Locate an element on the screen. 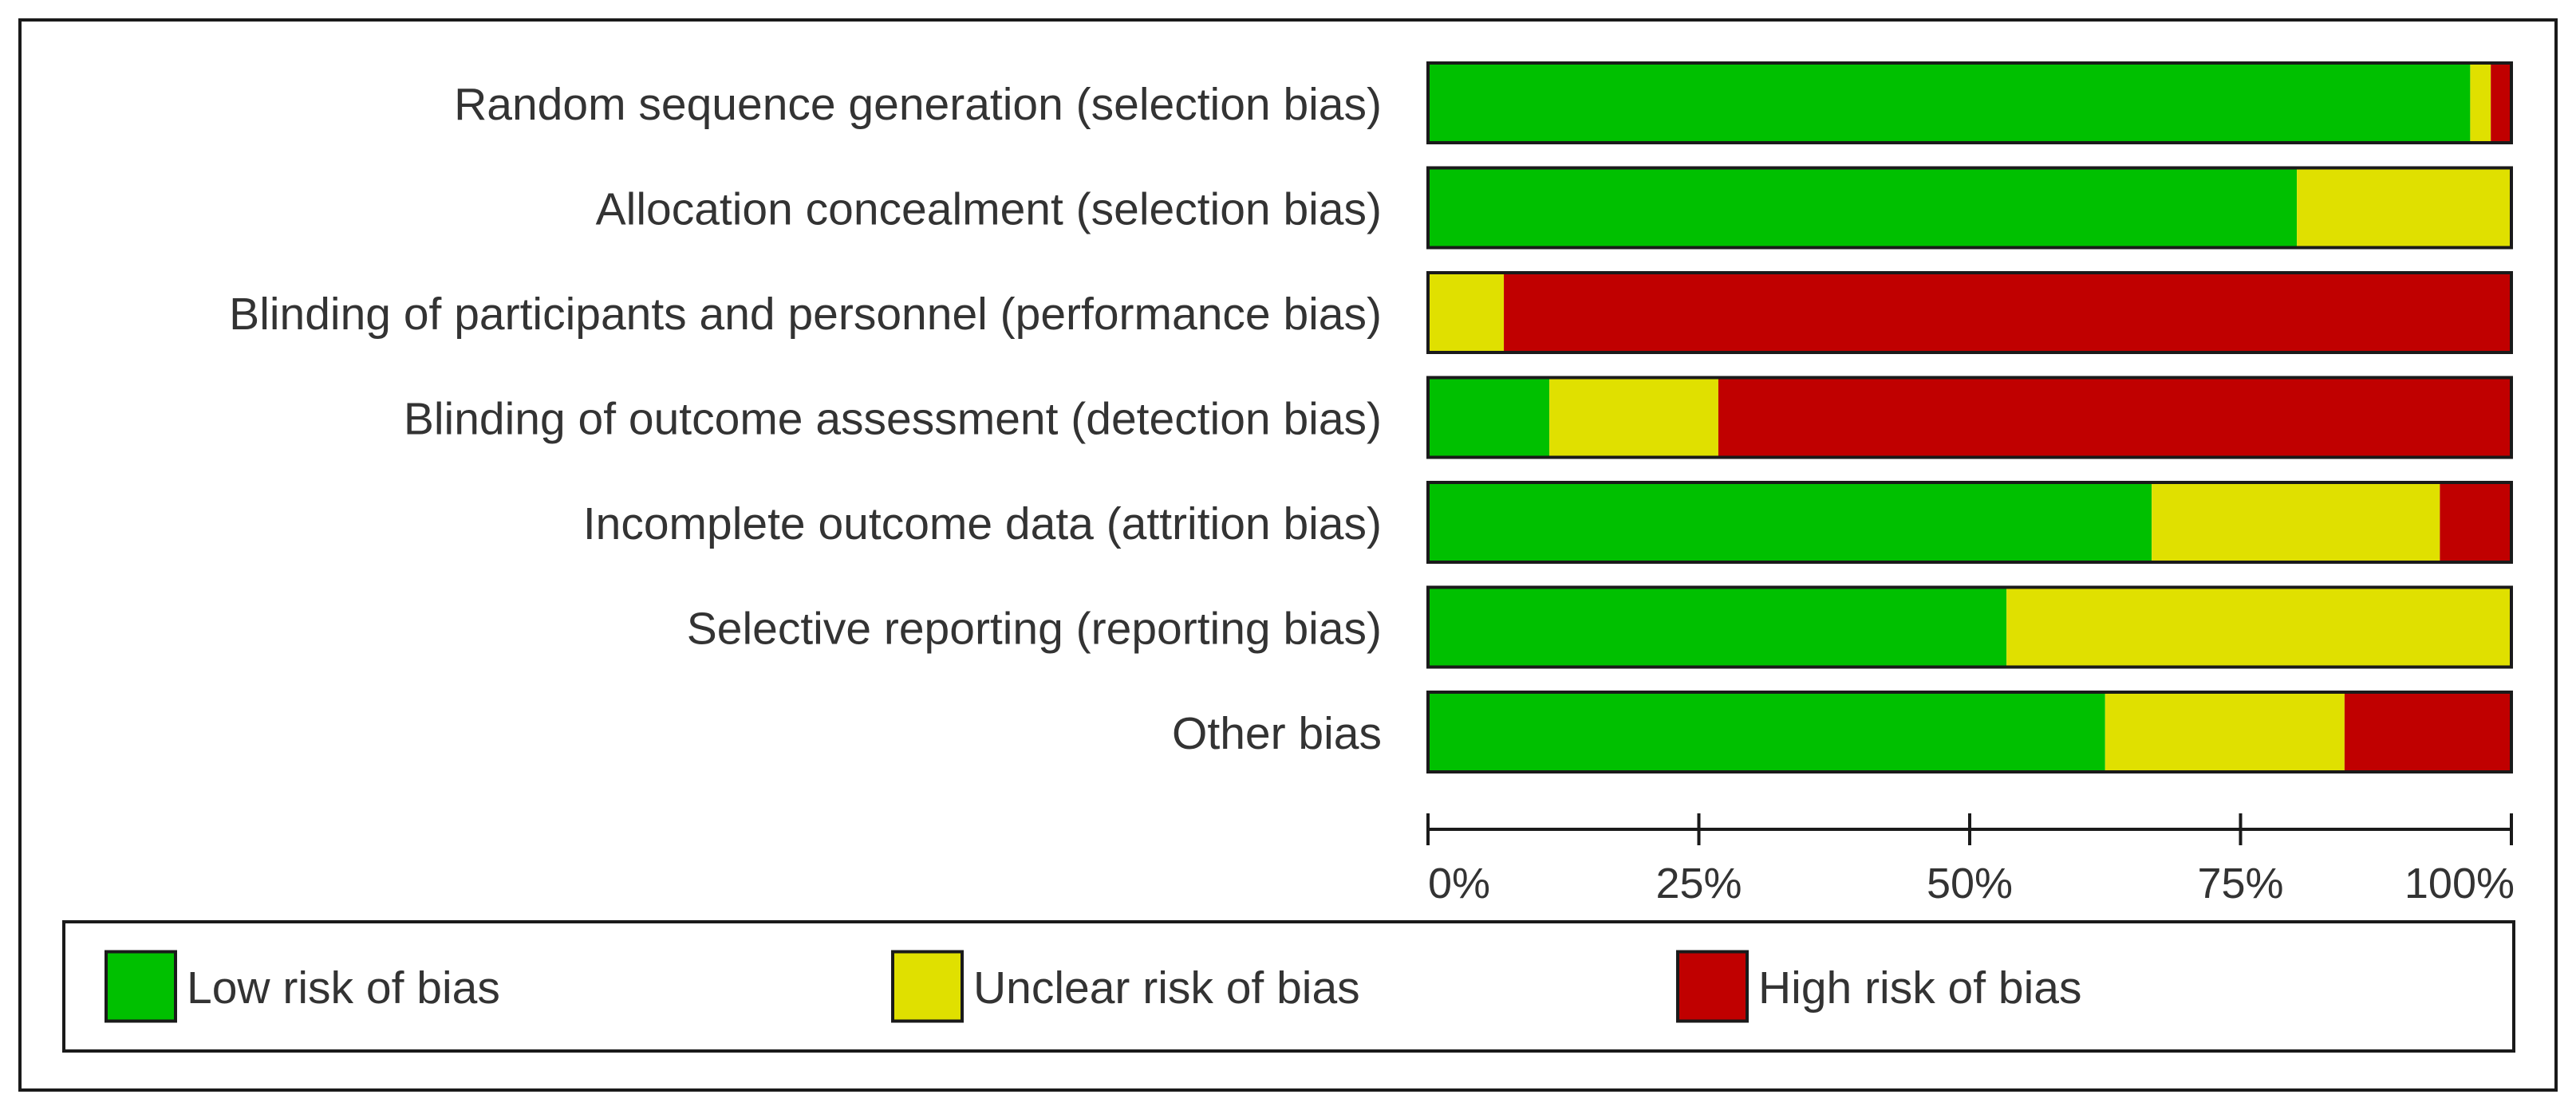  x-tick-label: 75% is located at coordinates (2240, 884).